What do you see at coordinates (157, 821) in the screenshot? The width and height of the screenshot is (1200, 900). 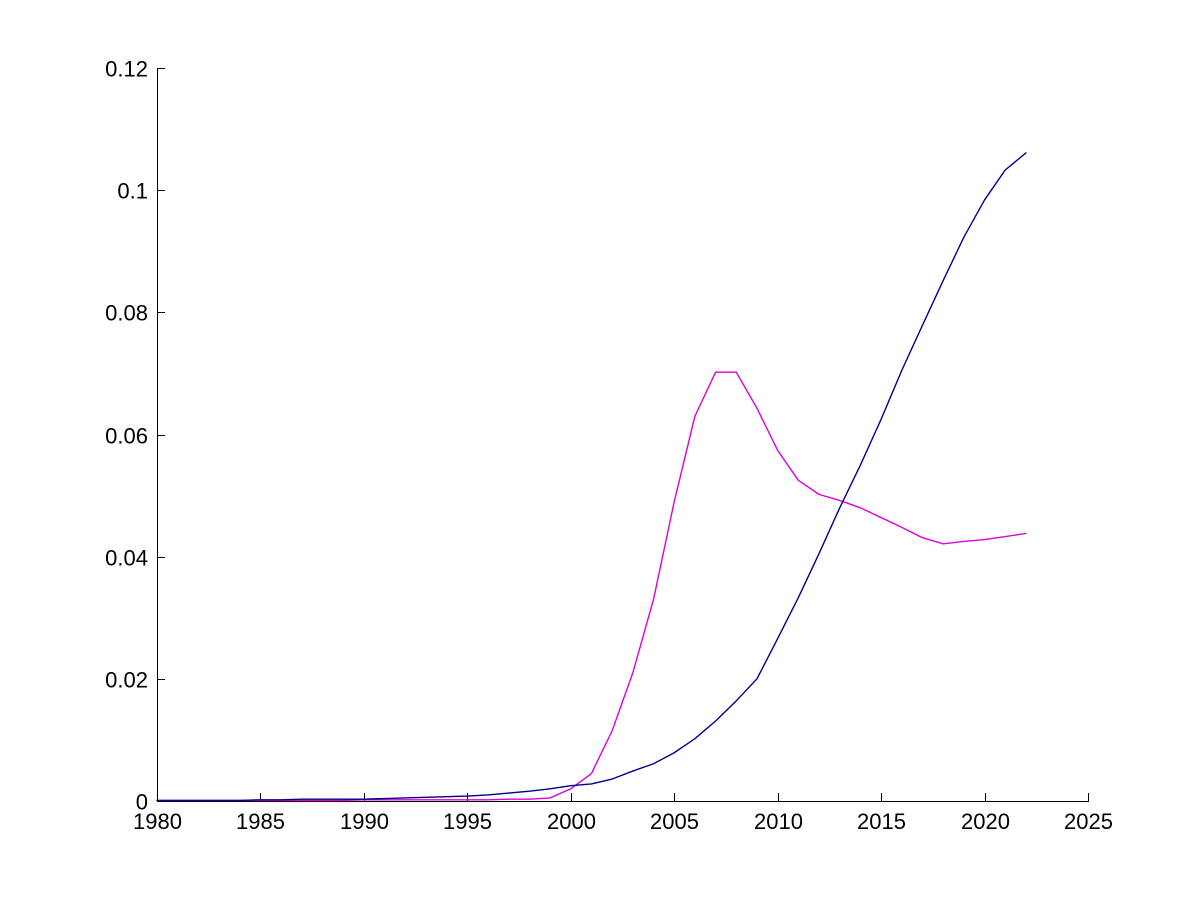 I see `x-tick-label: 1980` at bounding box center [157, 821].